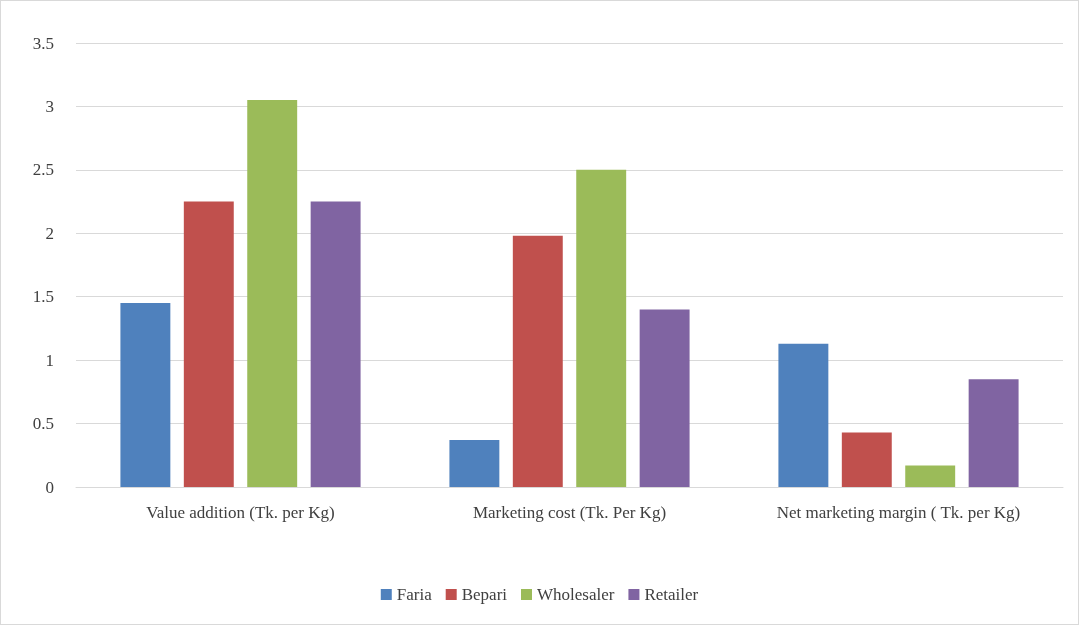 The height and width of the screenshot is (625, 1079). What do you see at coordinates (576, 594) in the screenshot?
I see `legend-label: Wholesaler` at bounding box center [576, 594].